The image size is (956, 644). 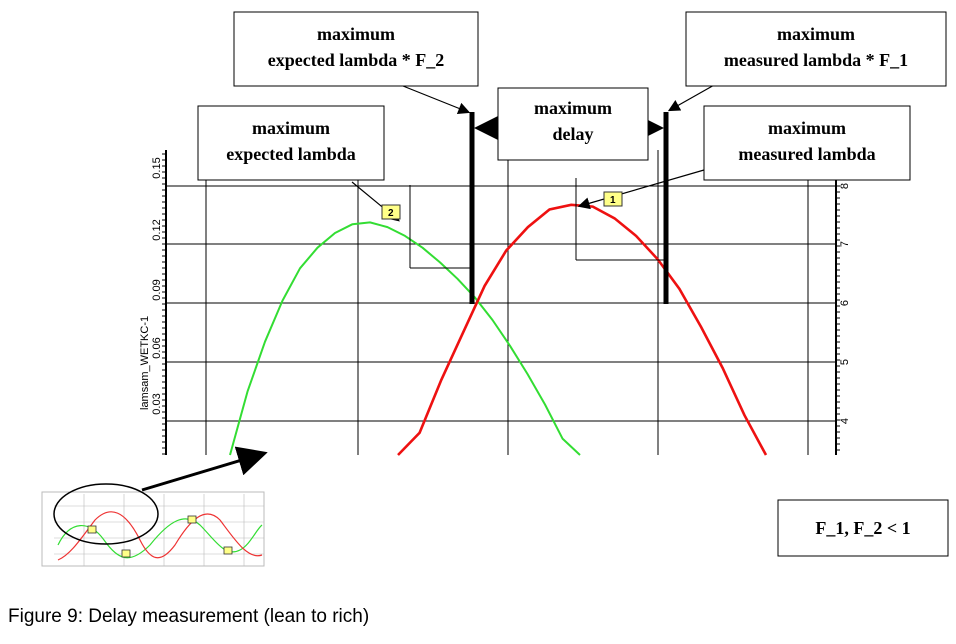 What do you see at coordinates (157, 167) in the screenshot?
I see `left-tick-label: 0.15` at bounding box center [157, 167].